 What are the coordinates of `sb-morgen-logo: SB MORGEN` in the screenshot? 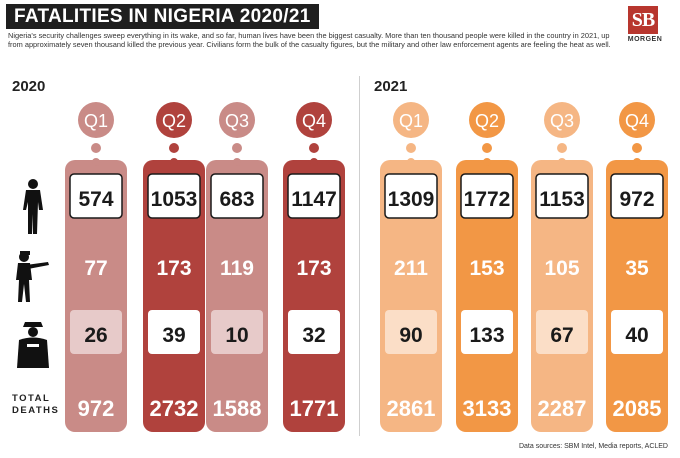 It's located at (645, 26).